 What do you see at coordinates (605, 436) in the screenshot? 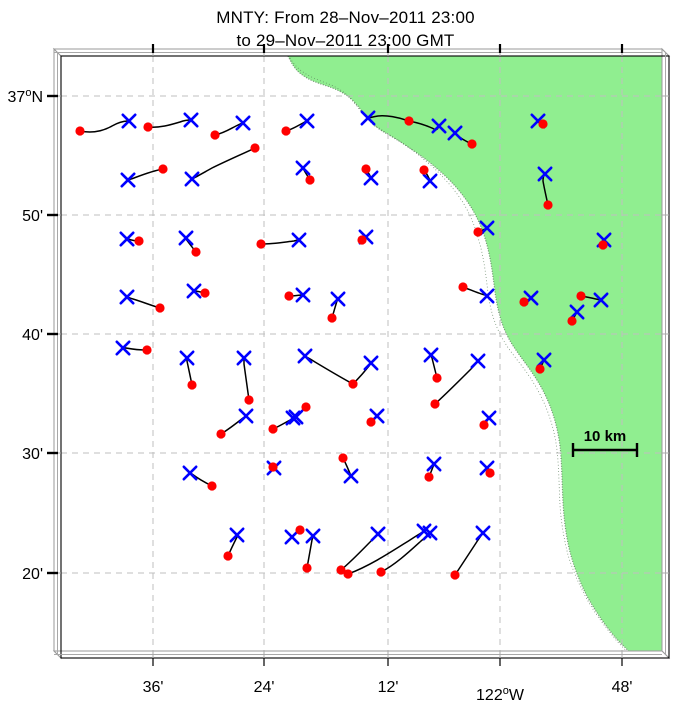
I see `scale-bar-label: 10 km` at bounding box center [605, 436].